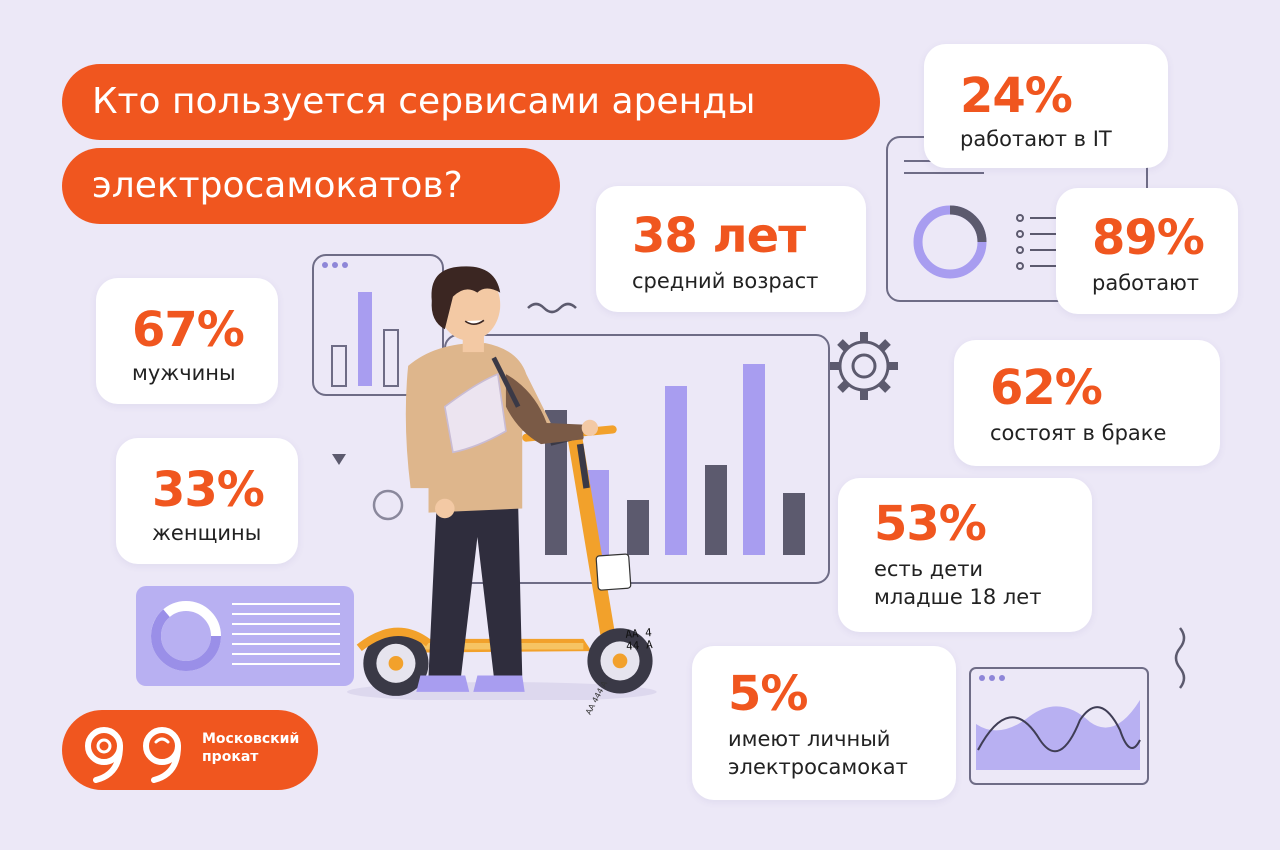  I want to click on stat-value: 67%, so click(188, 330).